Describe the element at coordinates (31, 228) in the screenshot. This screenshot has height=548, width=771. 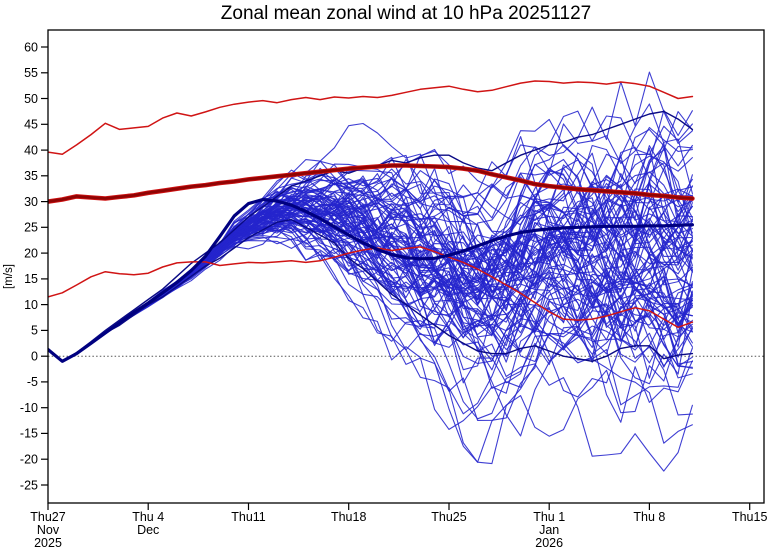
I see `y-axis-tick-label: 25` at that location.